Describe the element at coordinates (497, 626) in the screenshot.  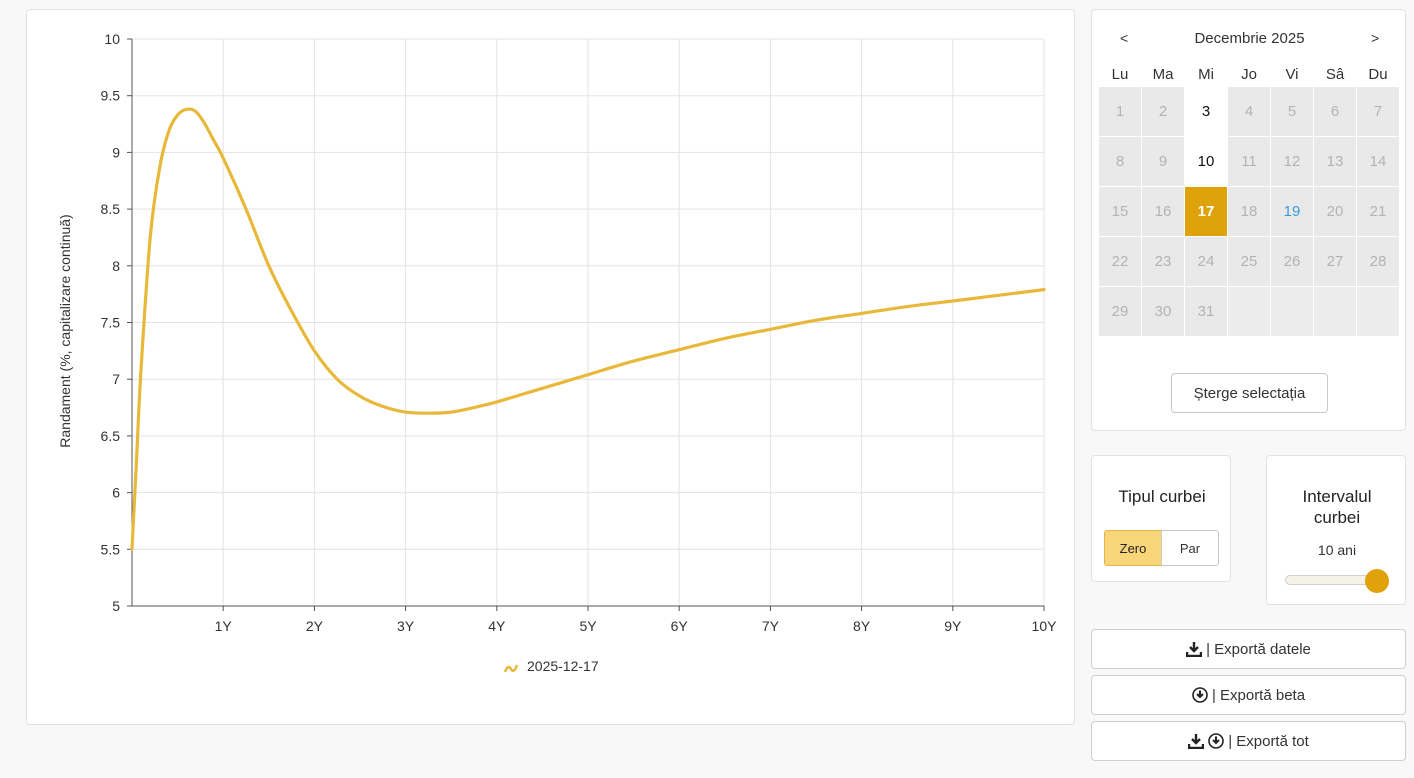
I see `x-tick-label: 4Y` at that location.